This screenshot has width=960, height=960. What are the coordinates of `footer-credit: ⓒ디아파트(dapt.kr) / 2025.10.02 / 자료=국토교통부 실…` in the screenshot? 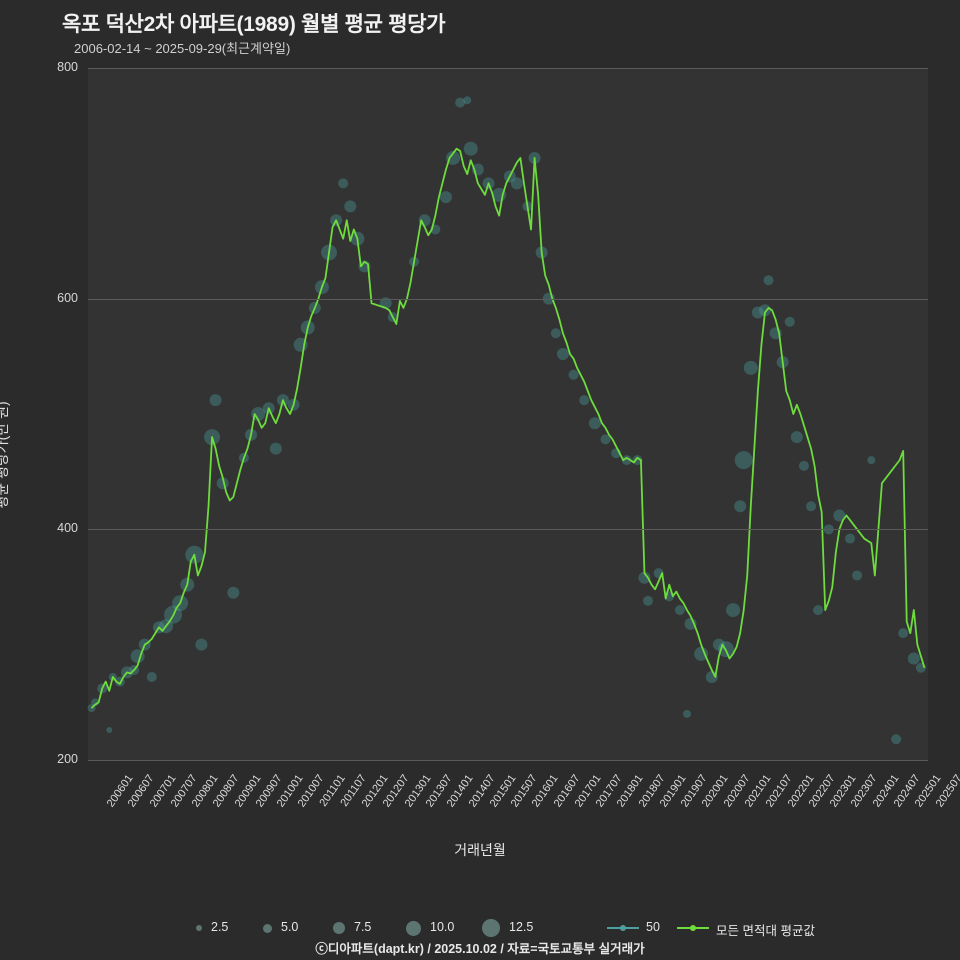 It's located at (480, 949).